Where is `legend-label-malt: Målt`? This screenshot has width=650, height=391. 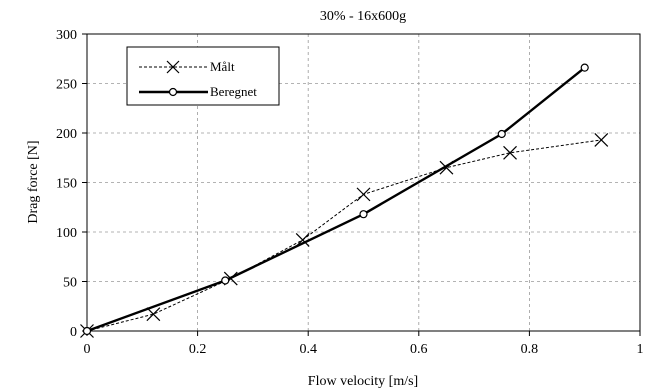 legend-label-malt: Målt is located at coordinates (222, 66).